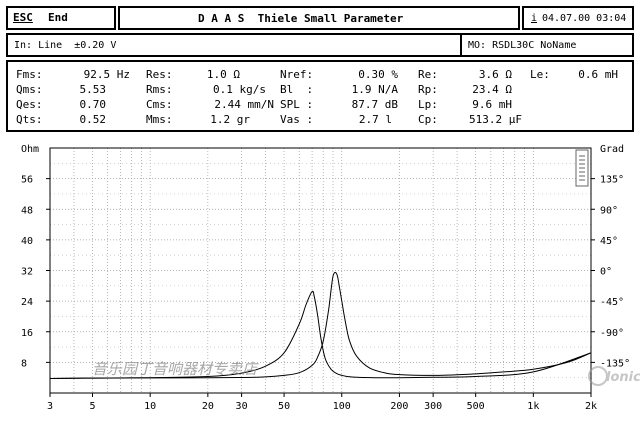 This screenshot has height=431, width=640. What do you see at coordinates (612, 333) in the screenshot?
I see `y2-tick-label: -90°` at bounding box center [612, 333].